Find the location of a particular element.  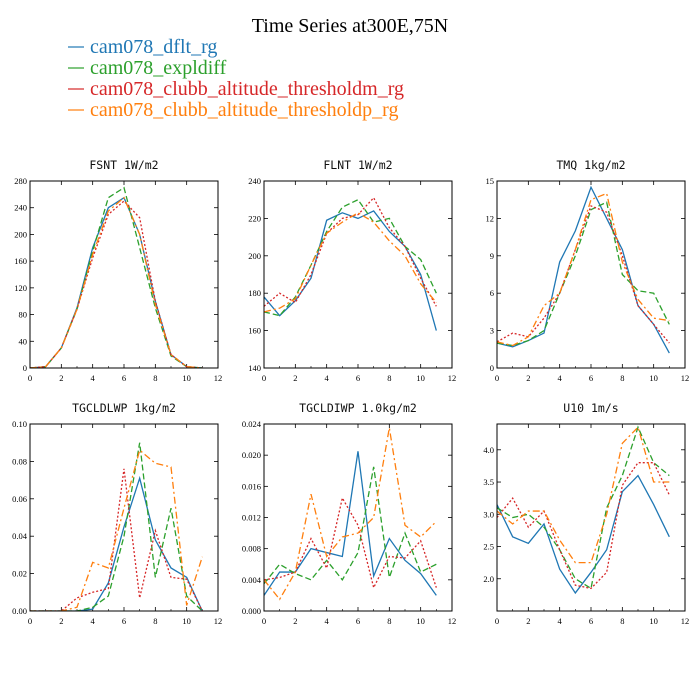

legend-label: cam078_clubb_altitude_thresholdm_rg is located at coordinates (247, 89).